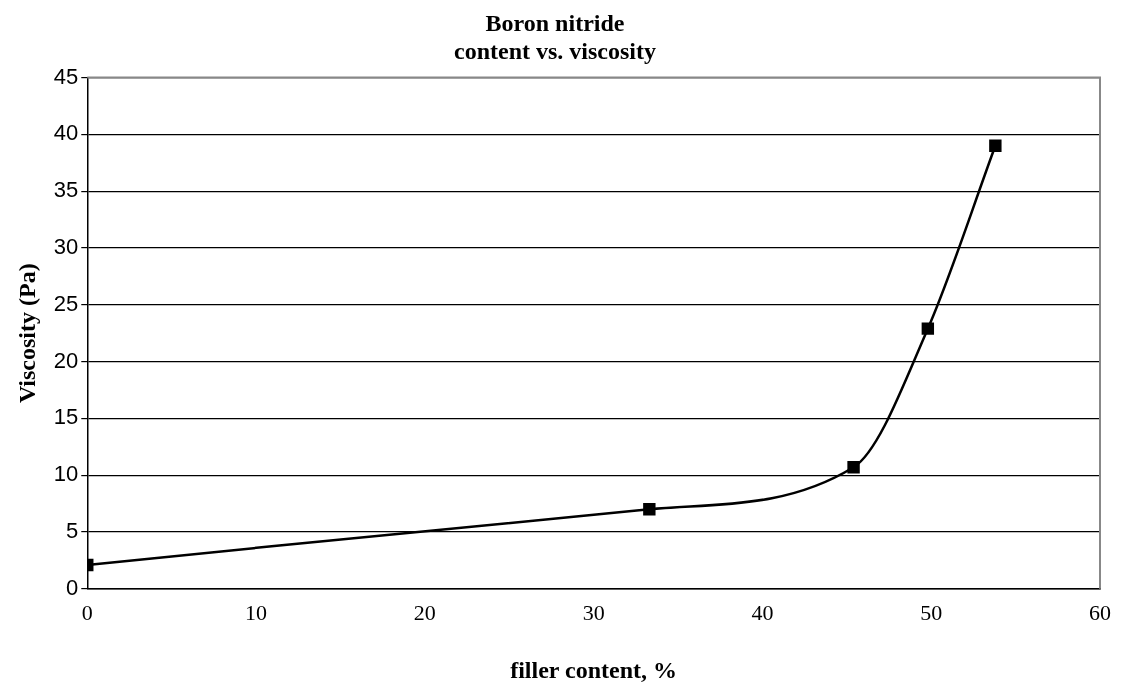  Describe the element at coordinates (66, 417) in the screenshot. I see `y-tick-label: 15` at that location.